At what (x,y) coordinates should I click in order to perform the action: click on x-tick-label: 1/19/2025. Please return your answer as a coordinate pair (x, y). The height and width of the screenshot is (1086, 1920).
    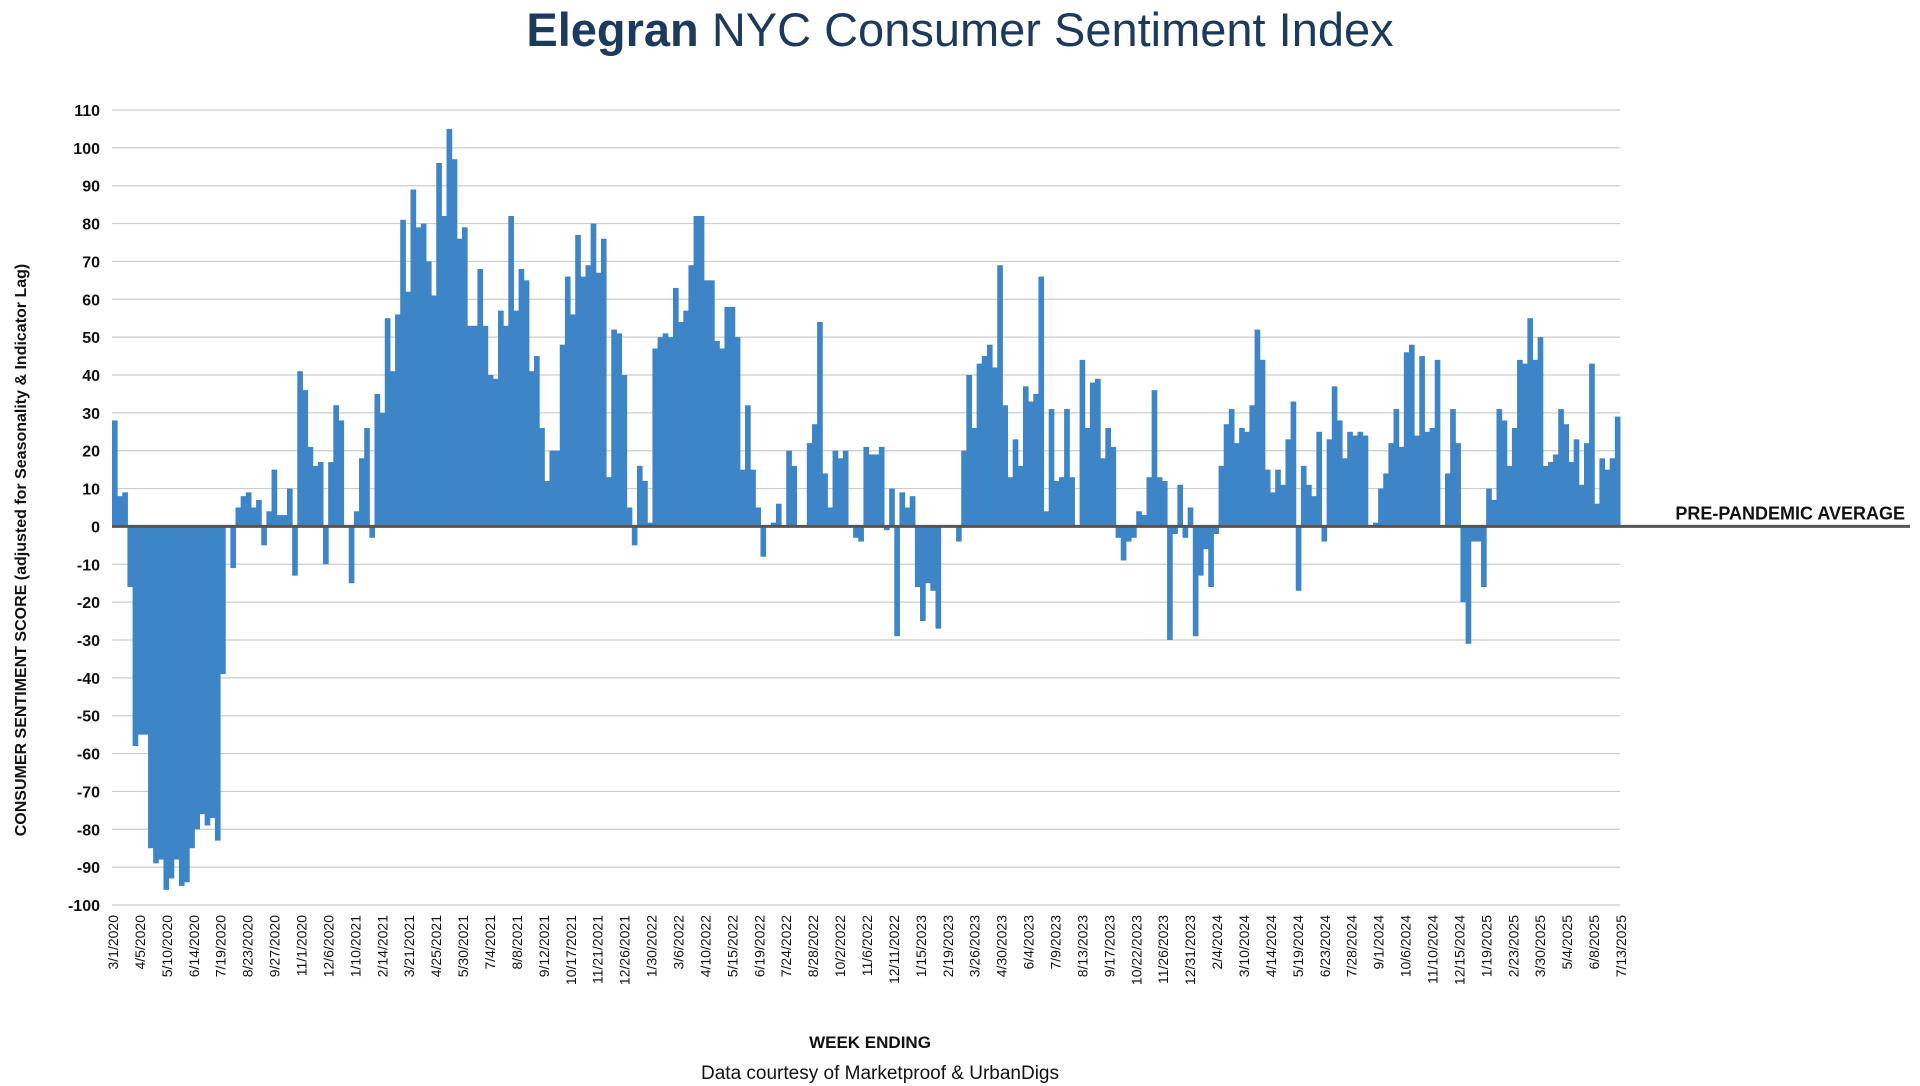
    Looking at the image, I should click on (1486, 946).